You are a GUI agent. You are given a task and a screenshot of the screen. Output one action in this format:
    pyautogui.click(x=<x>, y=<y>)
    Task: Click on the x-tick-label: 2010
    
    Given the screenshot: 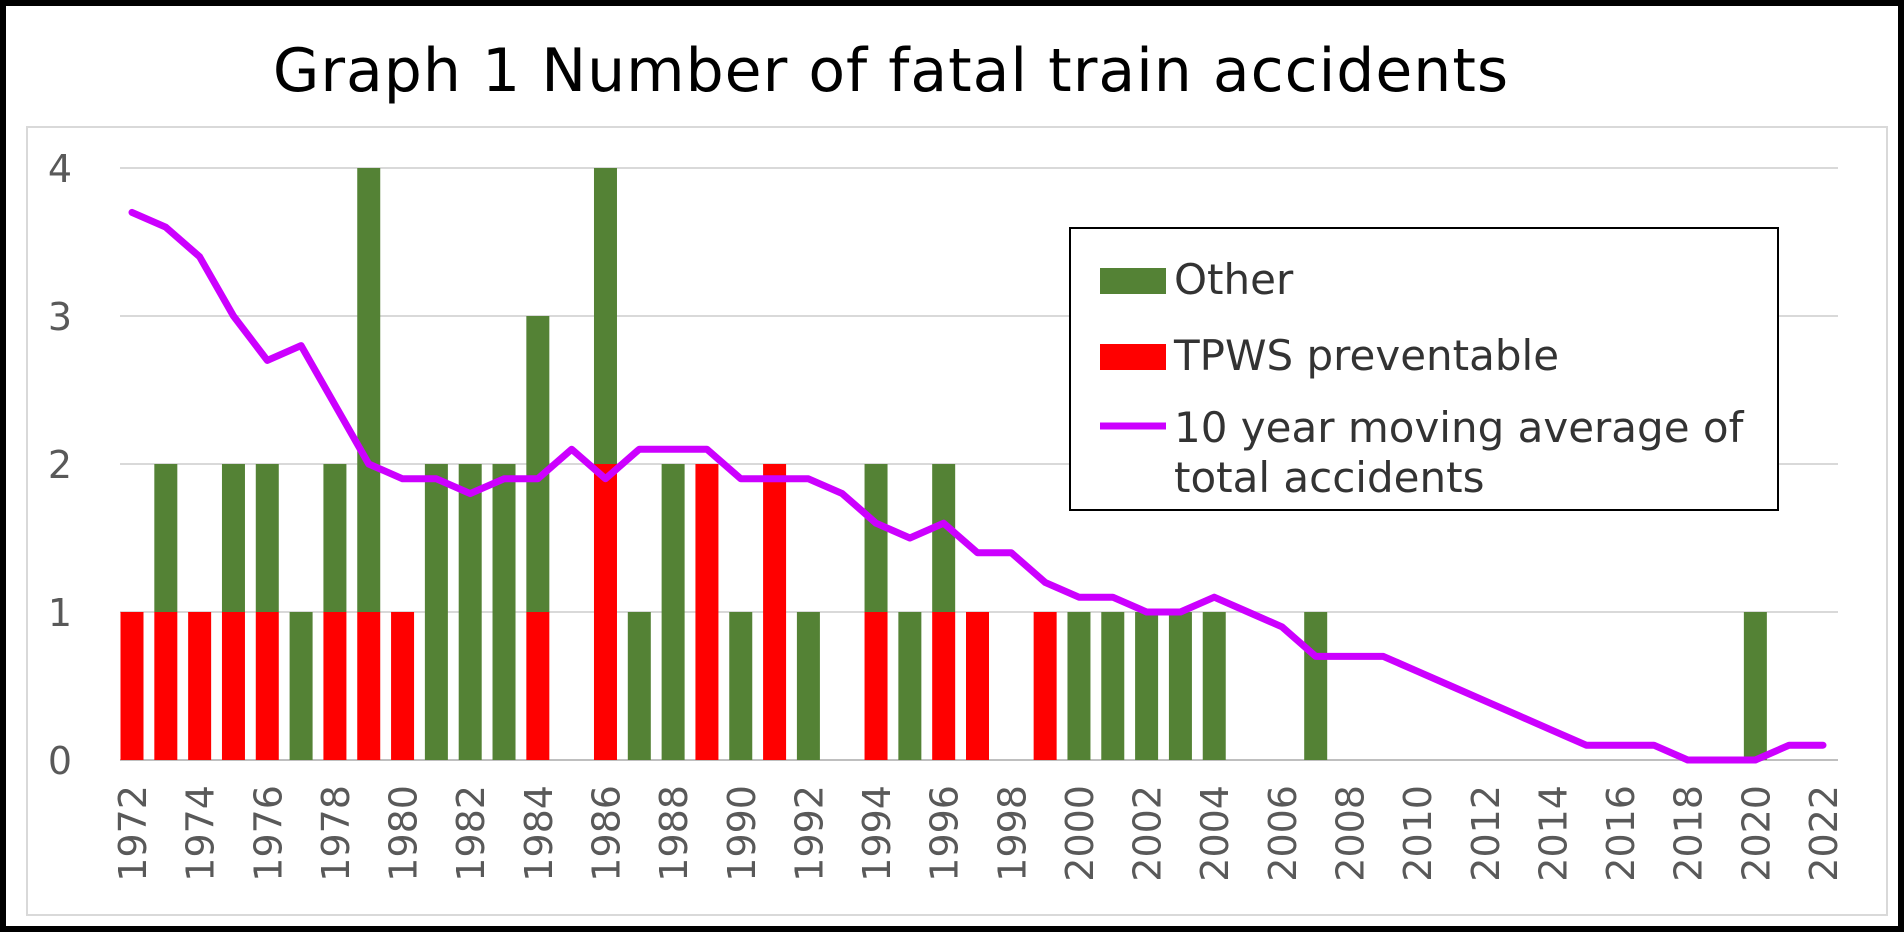 What is the action you would take?
    pyautogui.click(x=1418, y=833)
    